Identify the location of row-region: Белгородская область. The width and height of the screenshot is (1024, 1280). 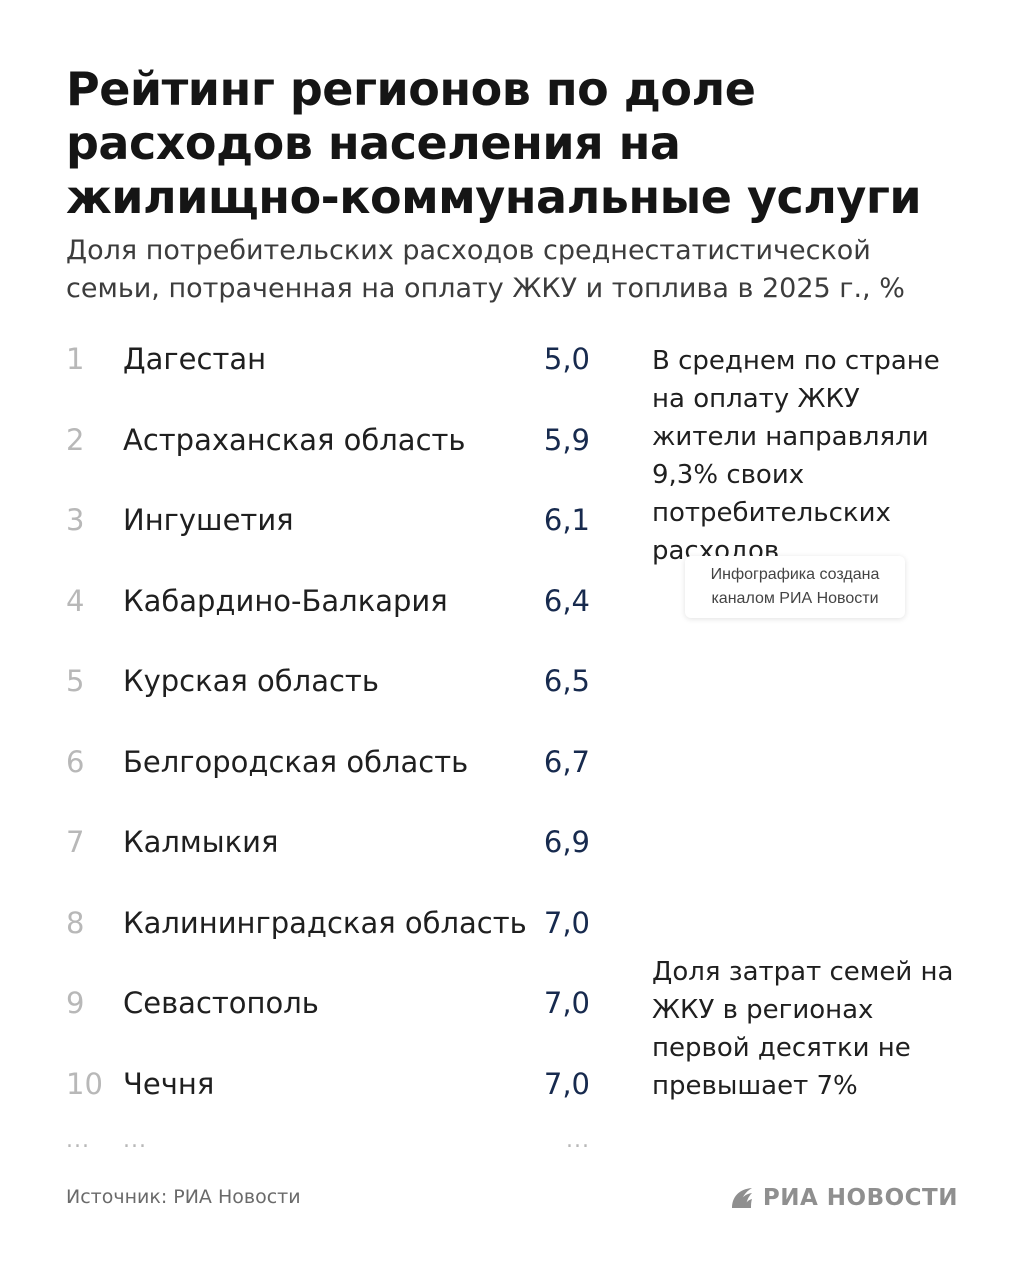
(296, 762).